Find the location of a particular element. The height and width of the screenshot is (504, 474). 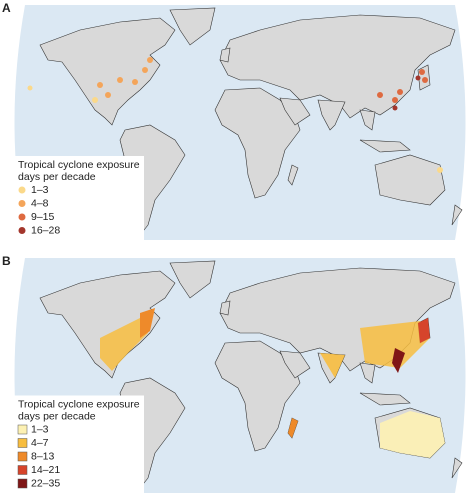

legend-label: 16–28 is located at coordinates (45, 230).